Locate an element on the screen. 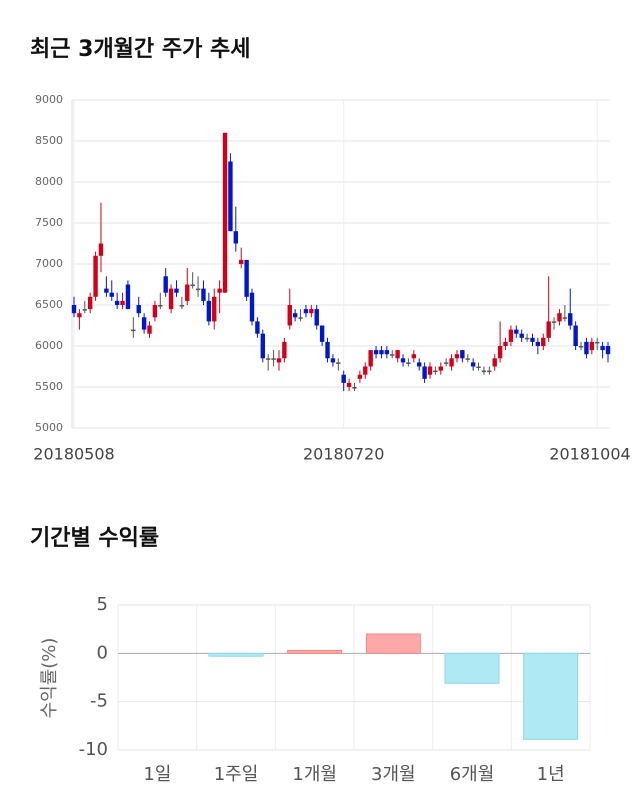  x-tick-label: 1년 is located at coordinates (551, 774).